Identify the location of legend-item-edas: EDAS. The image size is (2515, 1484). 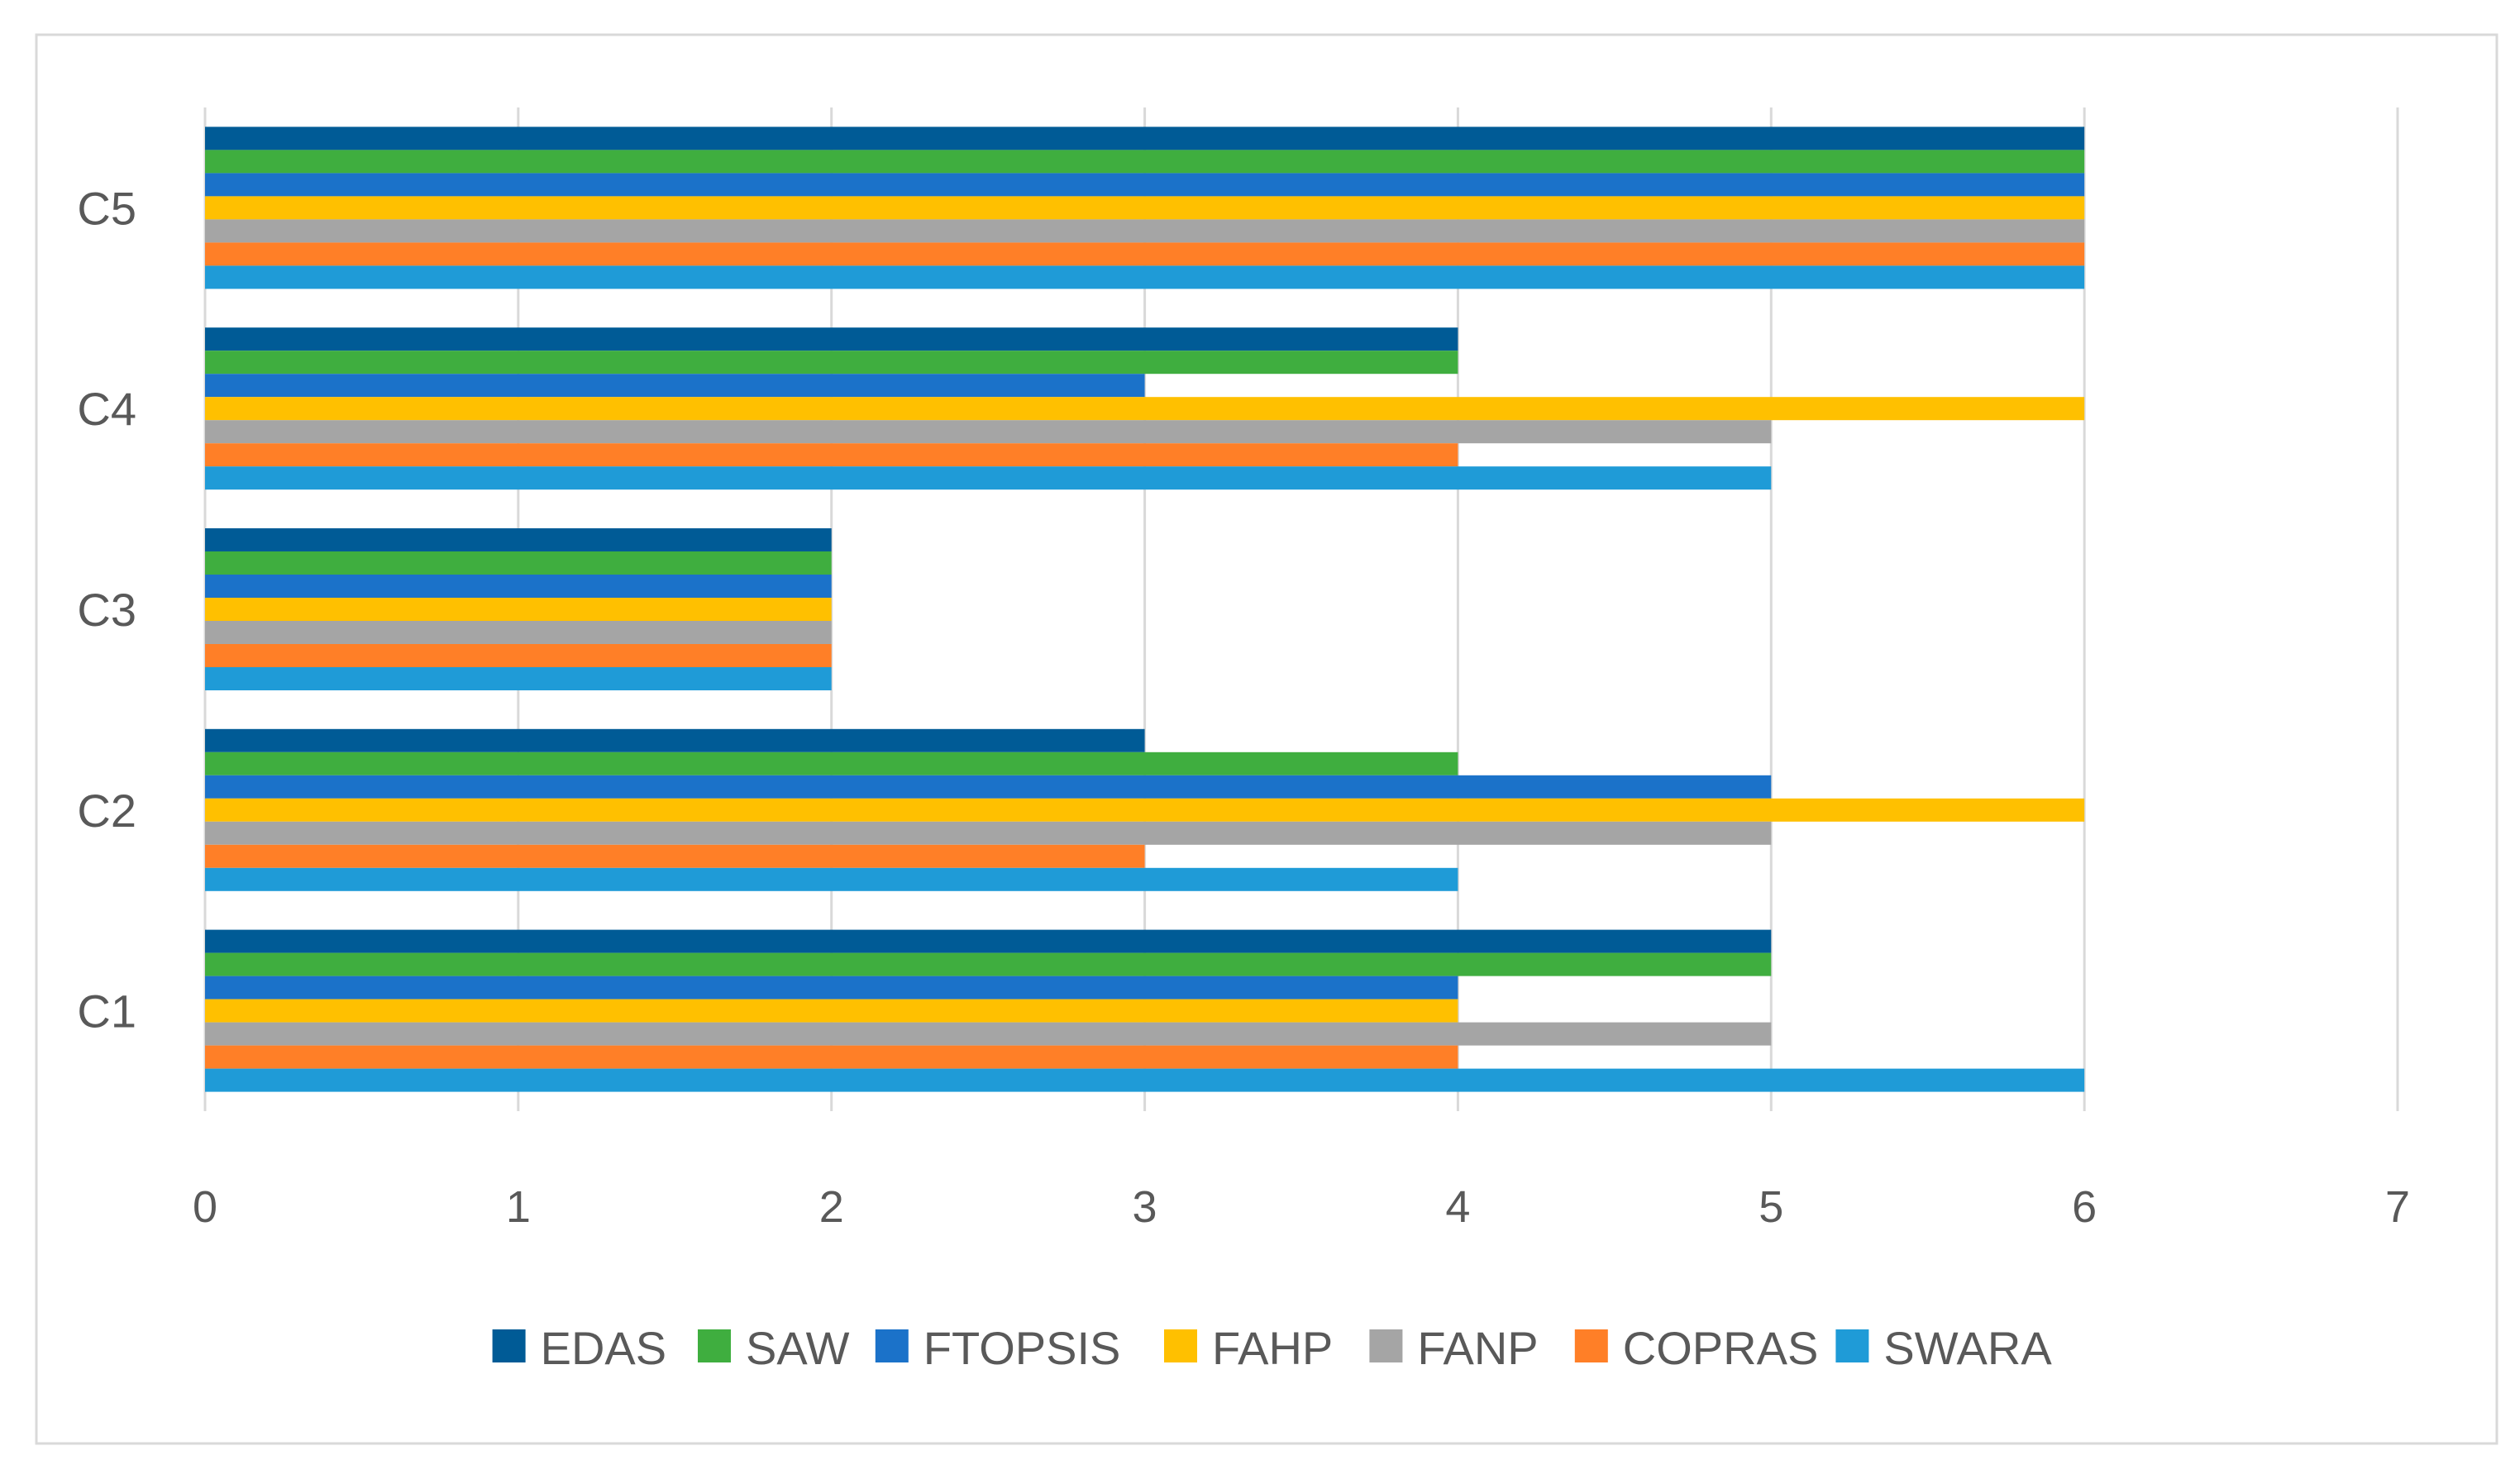
(579, 1348).